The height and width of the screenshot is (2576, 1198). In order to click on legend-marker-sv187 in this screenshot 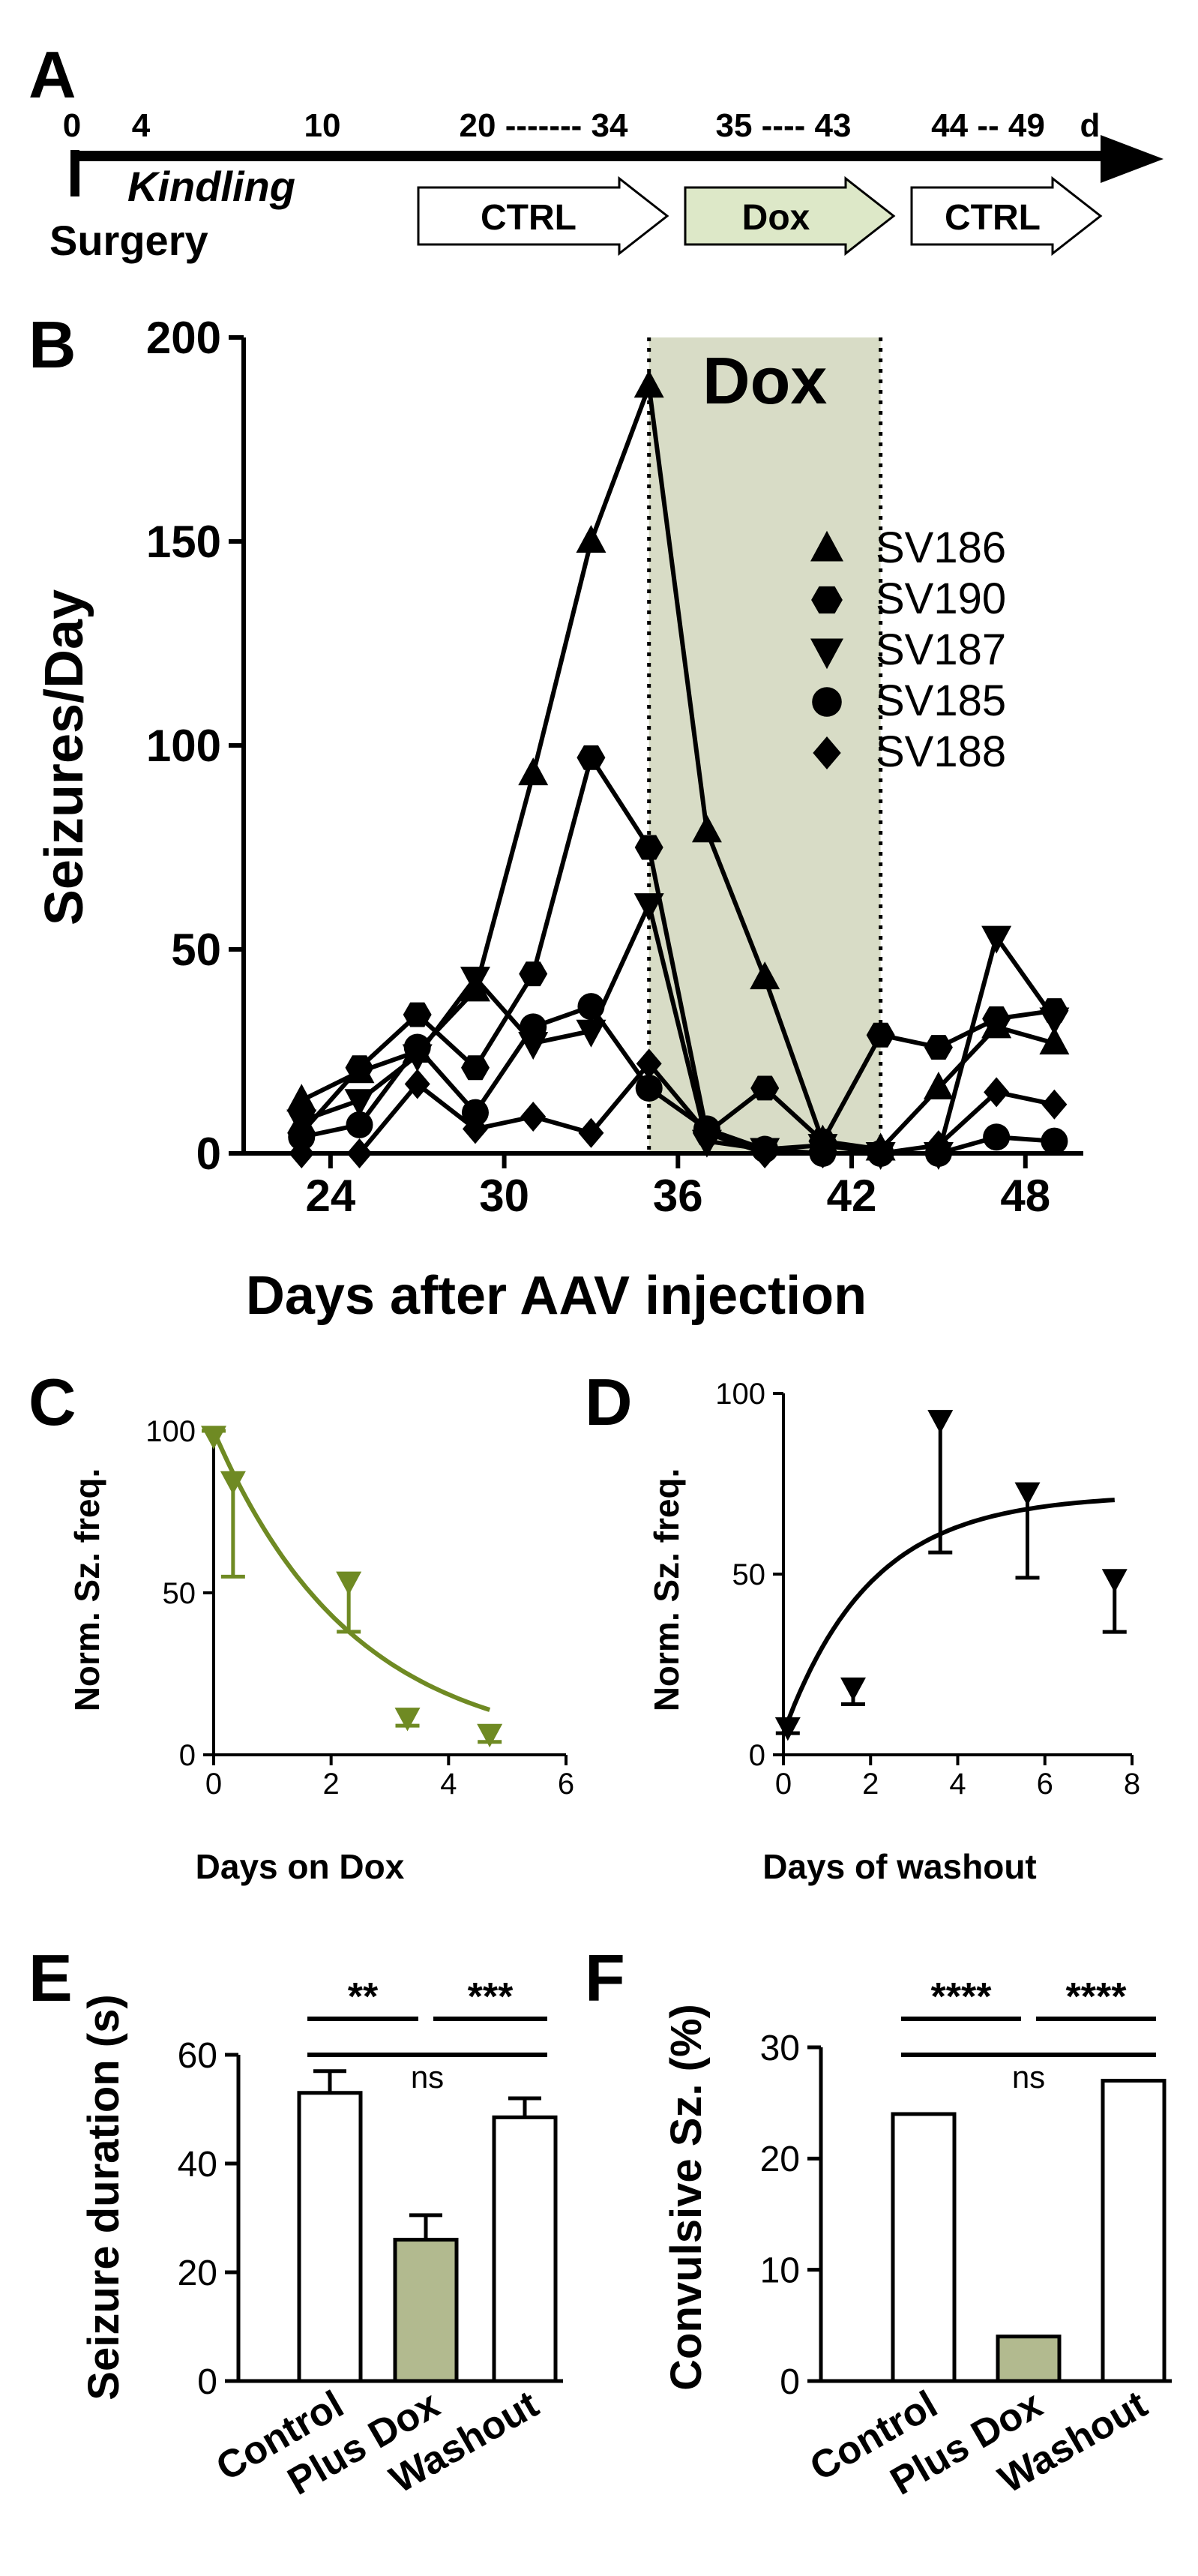, I will do `click(826, 654)`.